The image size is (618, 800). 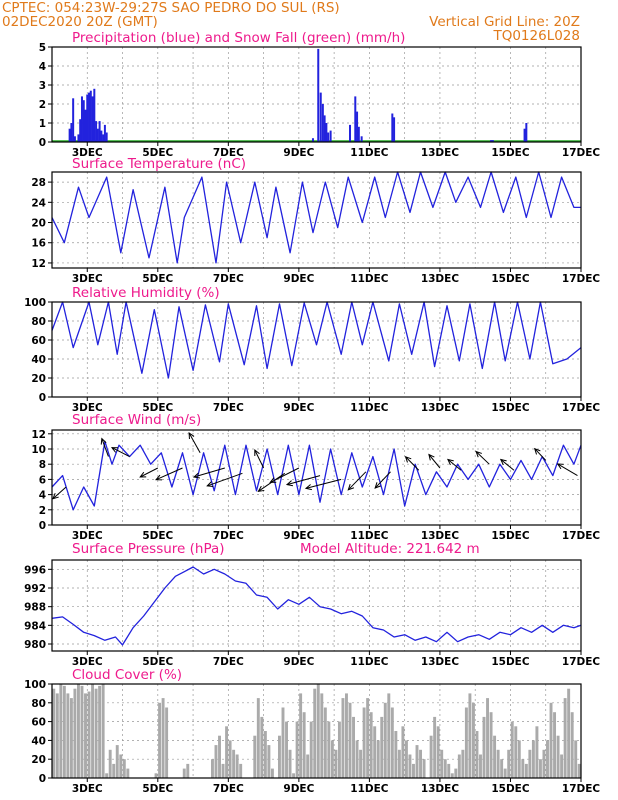 I want to click on y-tick-label: 40, so click(x=38, y=741).